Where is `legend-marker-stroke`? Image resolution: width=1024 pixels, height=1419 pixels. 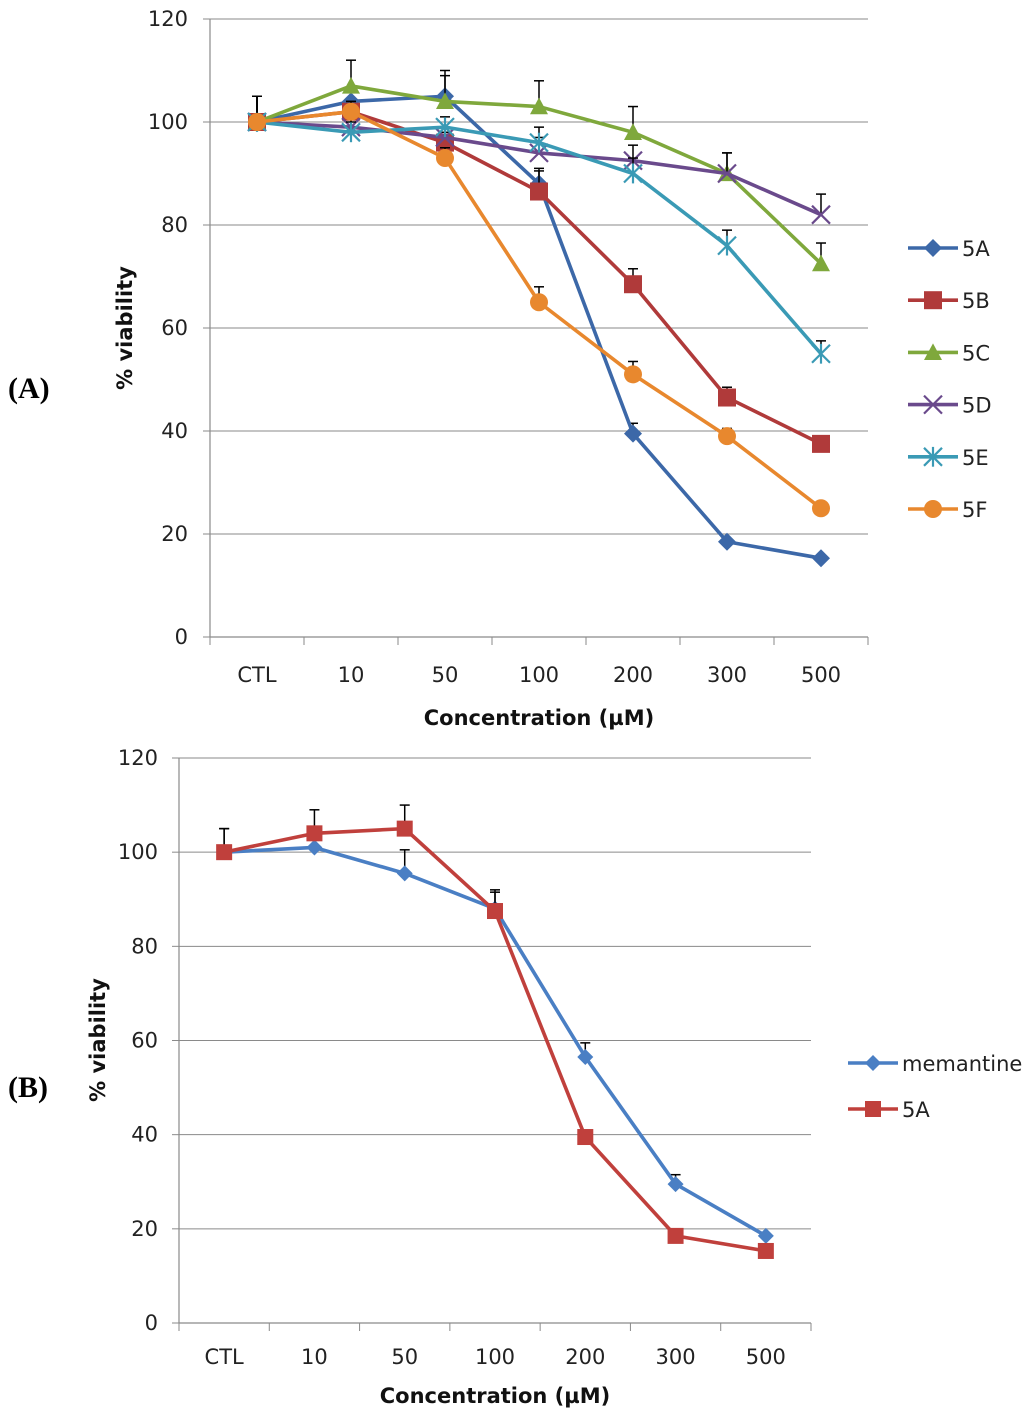 legend-marker-stroke is located at coordinates (933, 404).